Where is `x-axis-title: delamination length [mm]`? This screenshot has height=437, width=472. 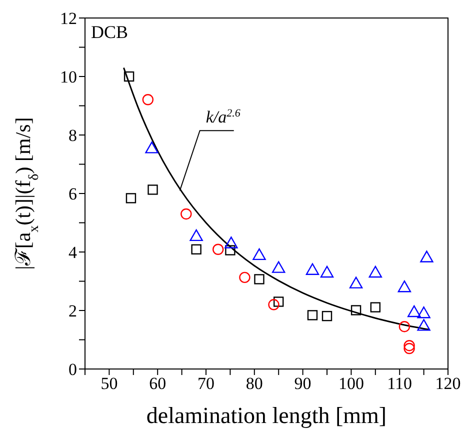 x-axis-title: delamination length [mm] is located at coordinates (266, 415).